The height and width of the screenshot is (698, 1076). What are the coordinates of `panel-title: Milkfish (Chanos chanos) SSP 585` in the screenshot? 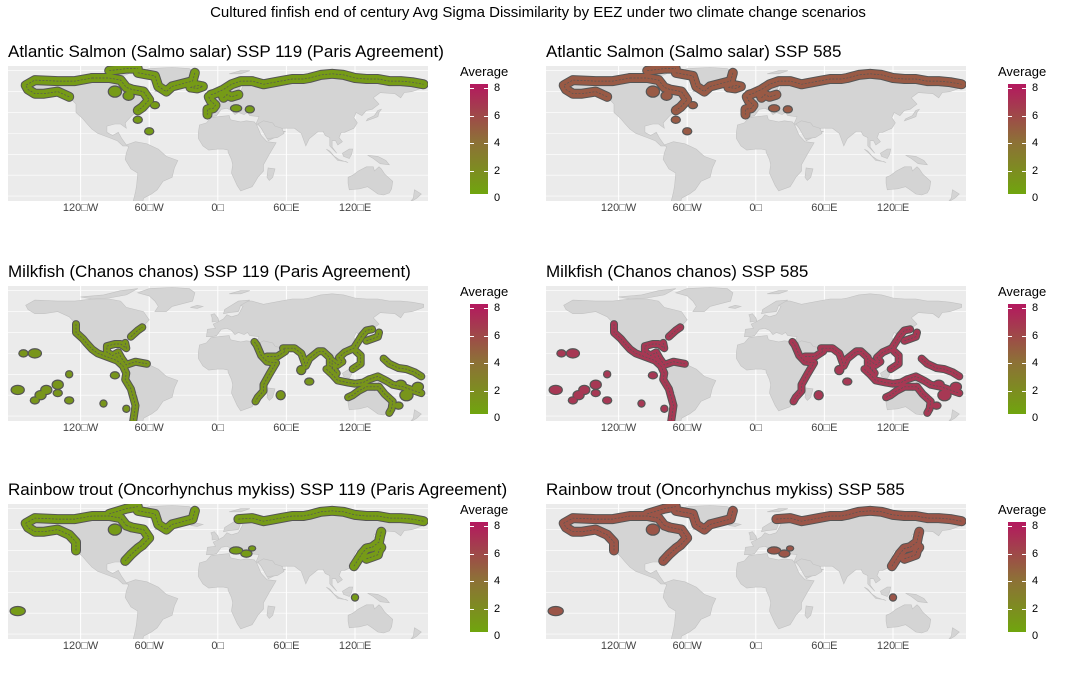 It's located at (677, 271).